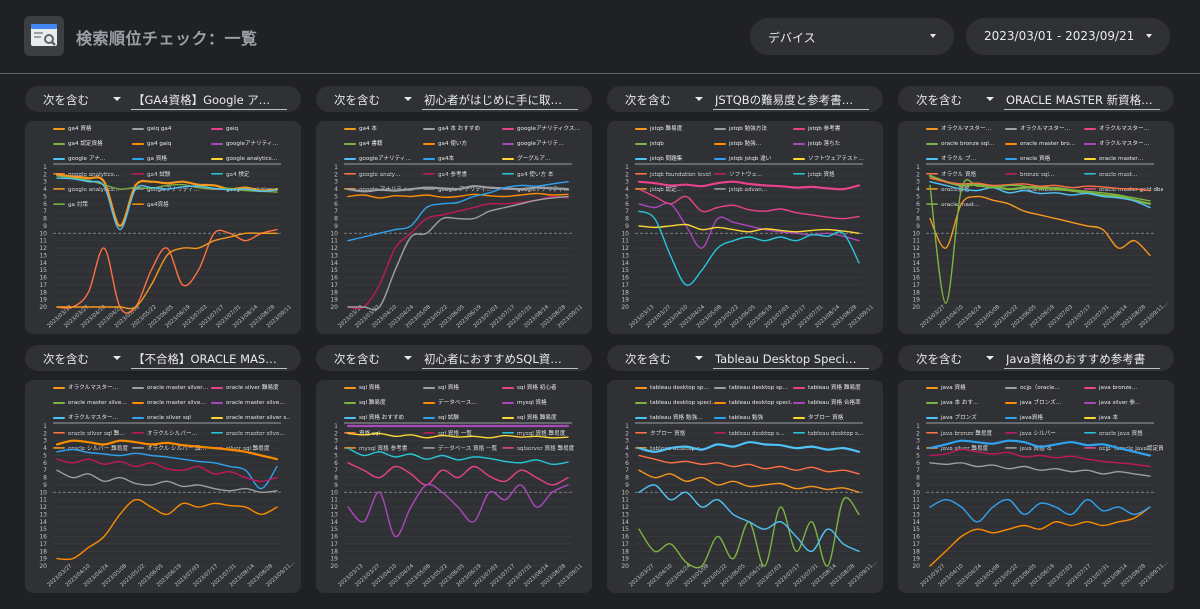  What do you see at coordinates (462, 144) in the screenshot?
I see `legend-item: ga4 使い方` at bounding box center [462, 144].